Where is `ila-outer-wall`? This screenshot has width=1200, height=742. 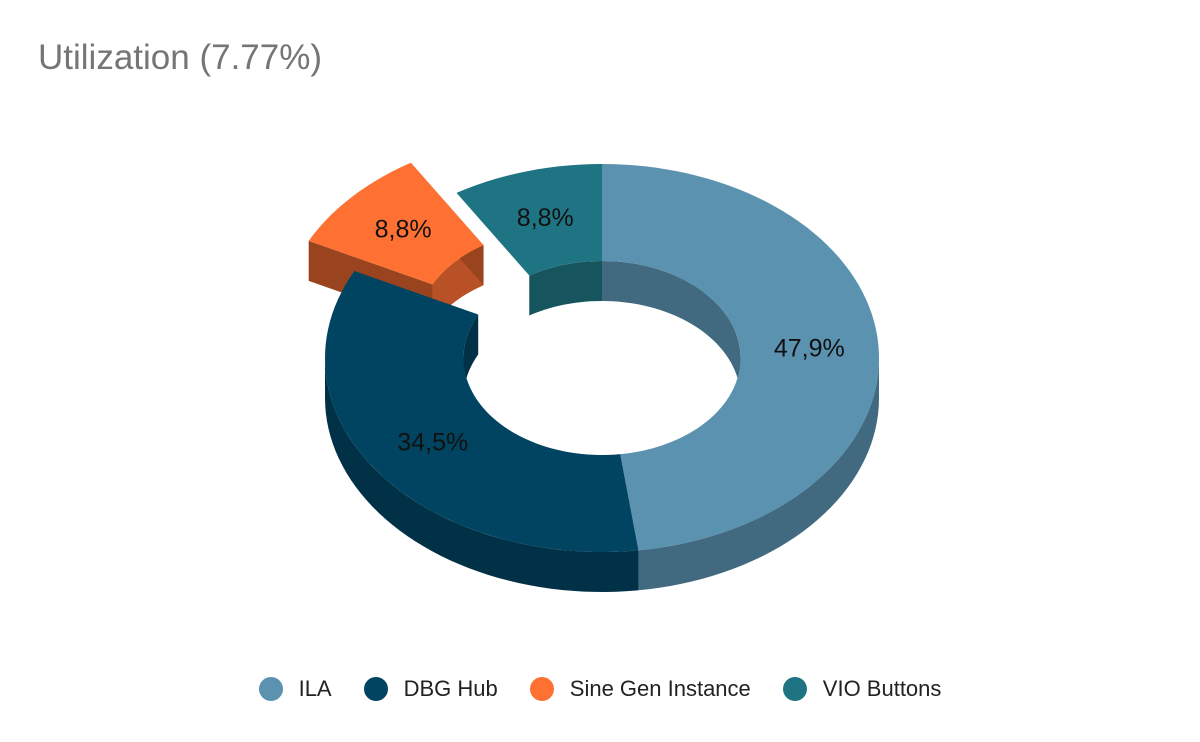
ila-outer-wall is located at coordinates (758, 474).